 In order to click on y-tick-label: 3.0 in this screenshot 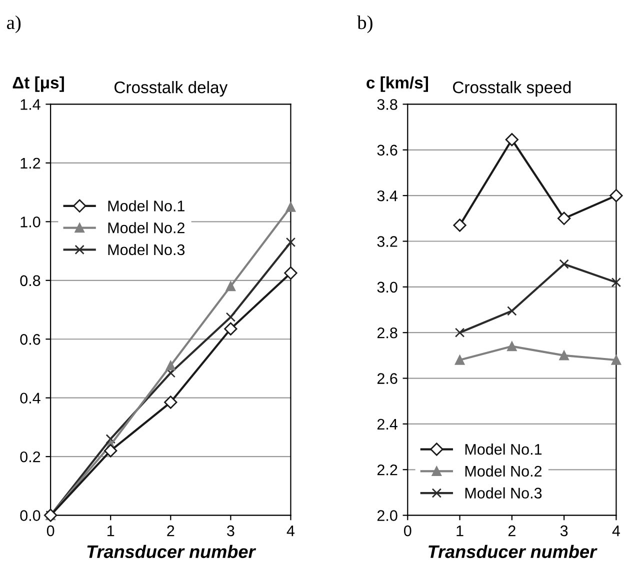, I will do `click(387, 287)`.